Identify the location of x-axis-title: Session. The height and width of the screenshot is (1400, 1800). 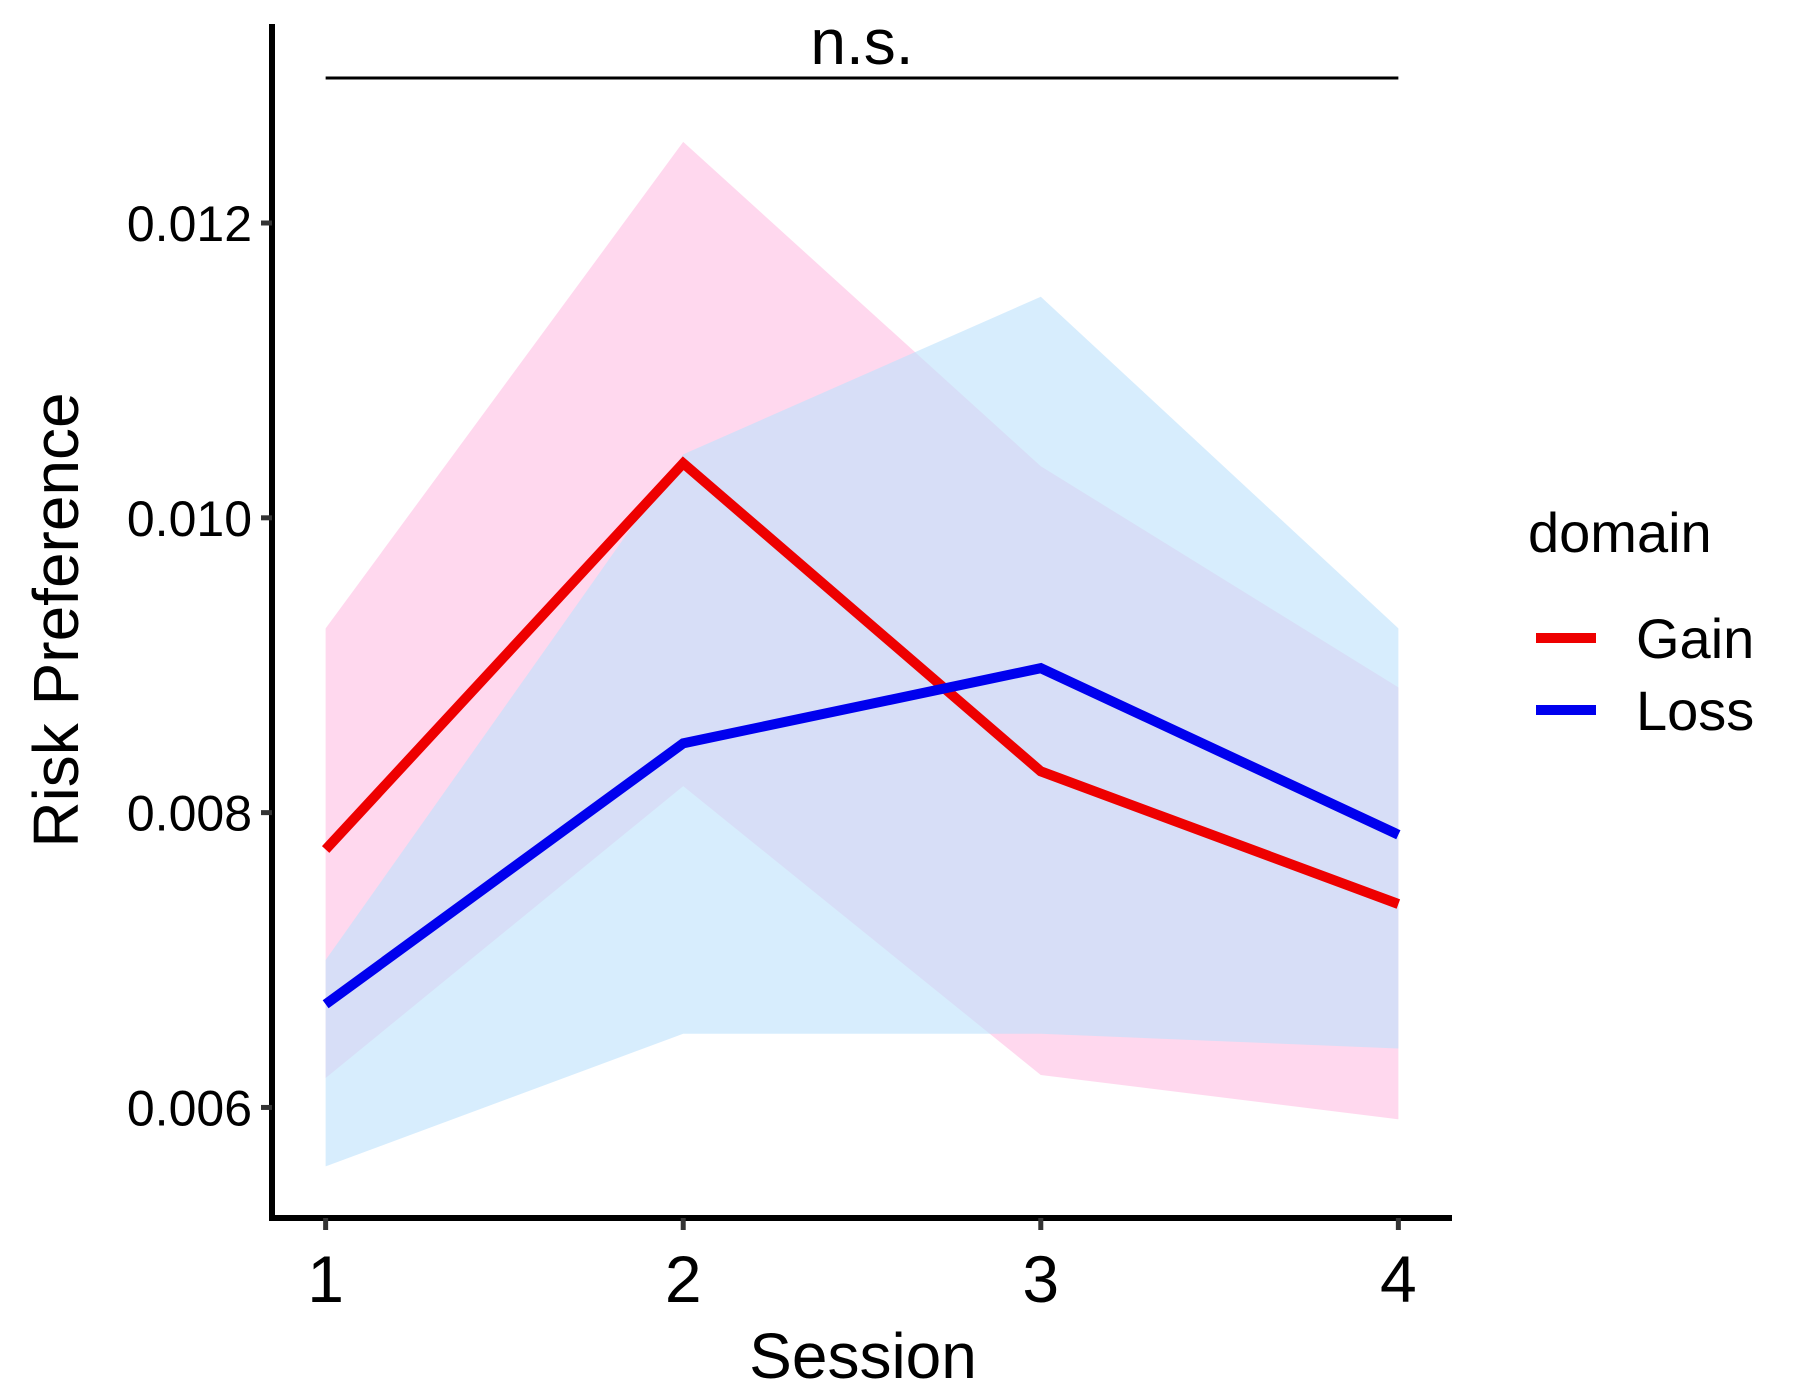
(863, 1356).